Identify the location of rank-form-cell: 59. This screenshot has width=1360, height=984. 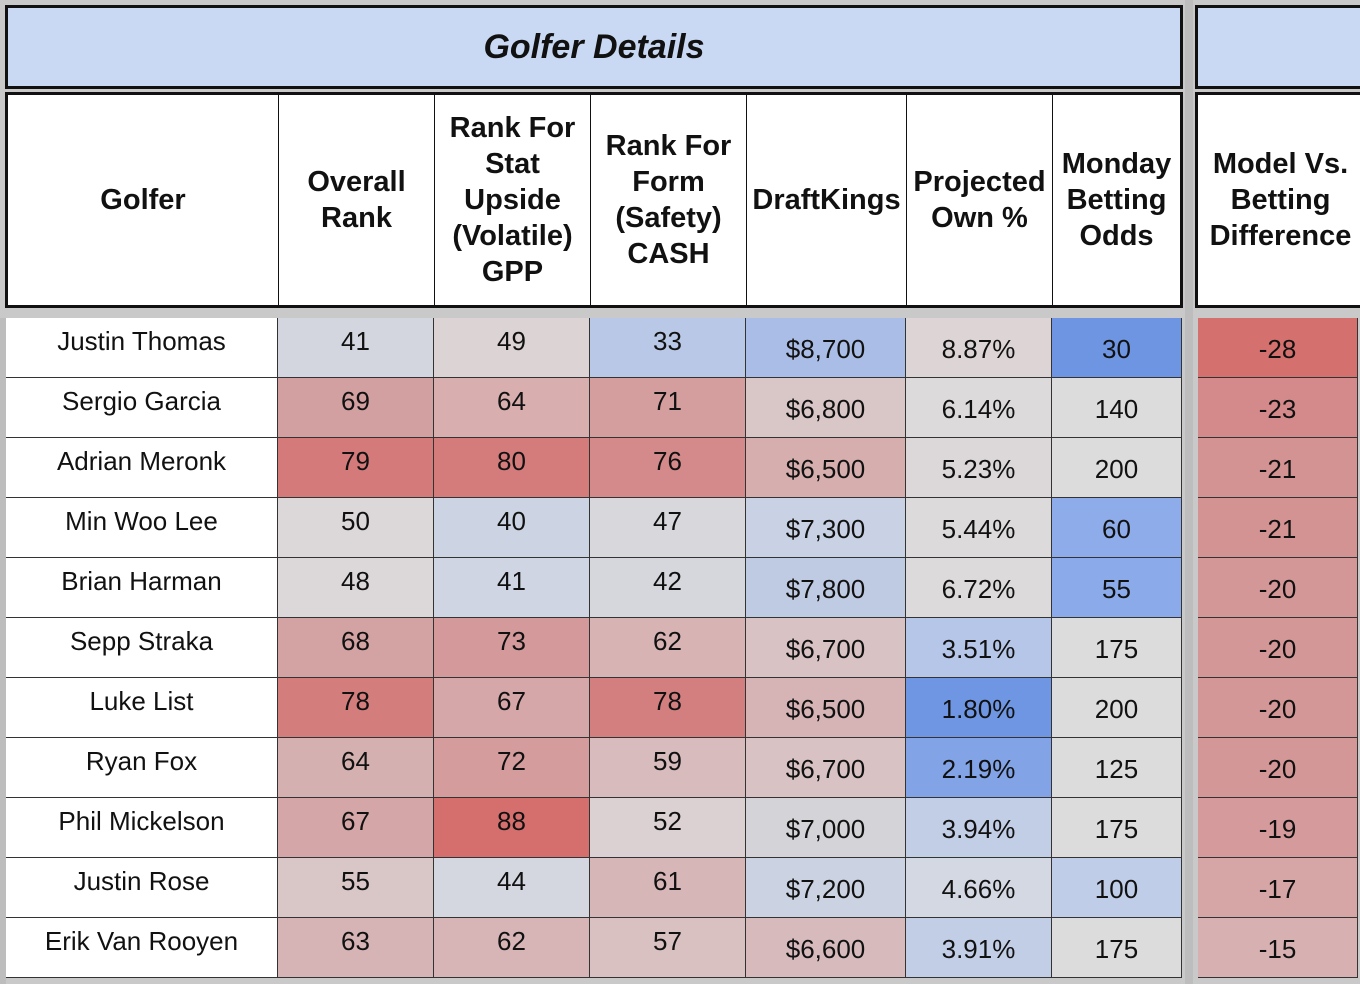
(668, 768).